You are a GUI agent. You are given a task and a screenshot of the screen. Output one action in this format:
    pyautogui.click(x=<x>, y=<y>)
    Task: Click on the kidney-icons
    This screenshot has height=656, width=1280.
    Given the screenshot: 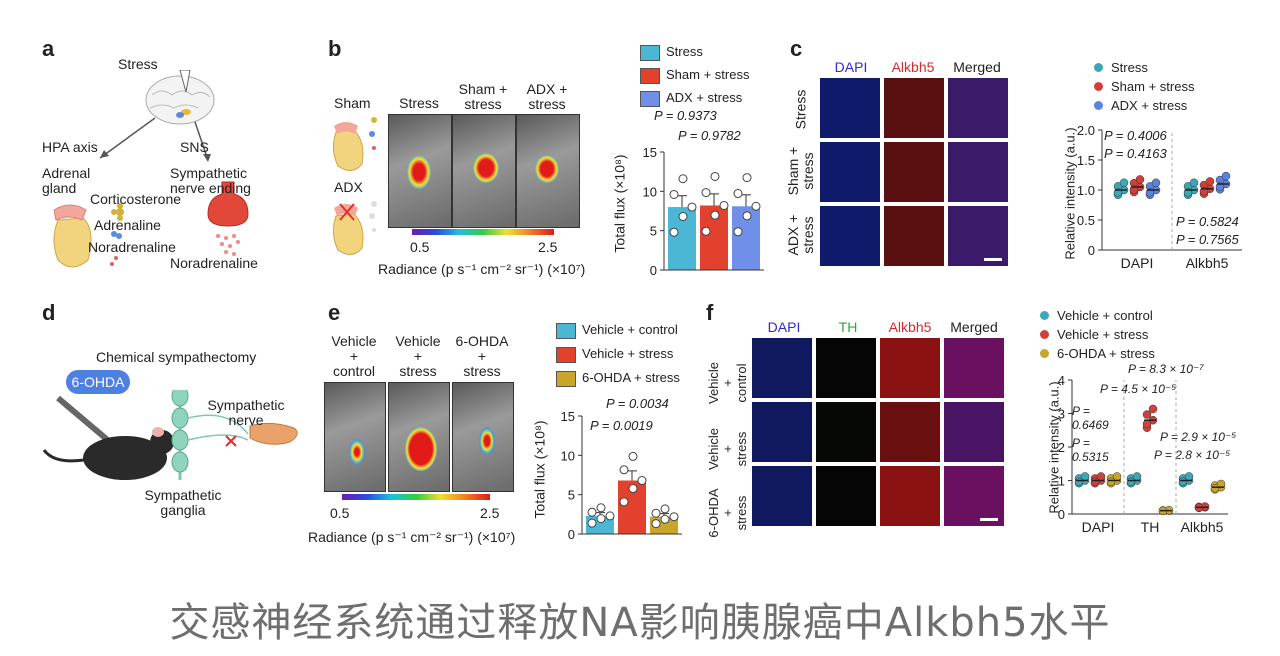 What is the action you would take?
    pyautogui.click(x=354, y=186)
    